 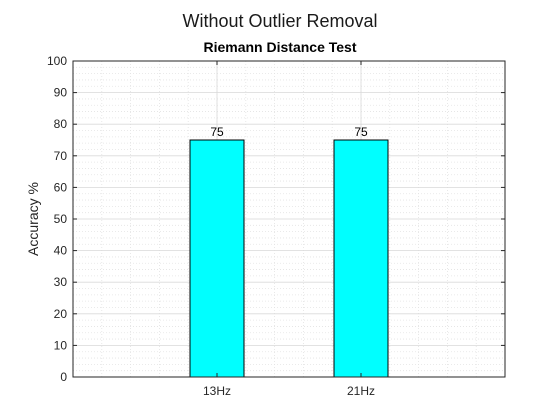 What do you see at coordinates (61, 93) in the screenshot?
I see `y-tick-label: 90` at bounding box center [61, 93].